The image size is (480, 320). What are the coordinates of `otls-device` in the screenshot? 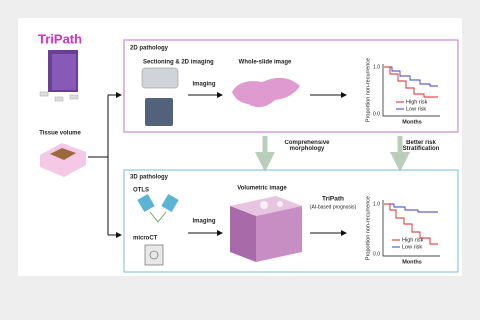 It's located at (158, 208).